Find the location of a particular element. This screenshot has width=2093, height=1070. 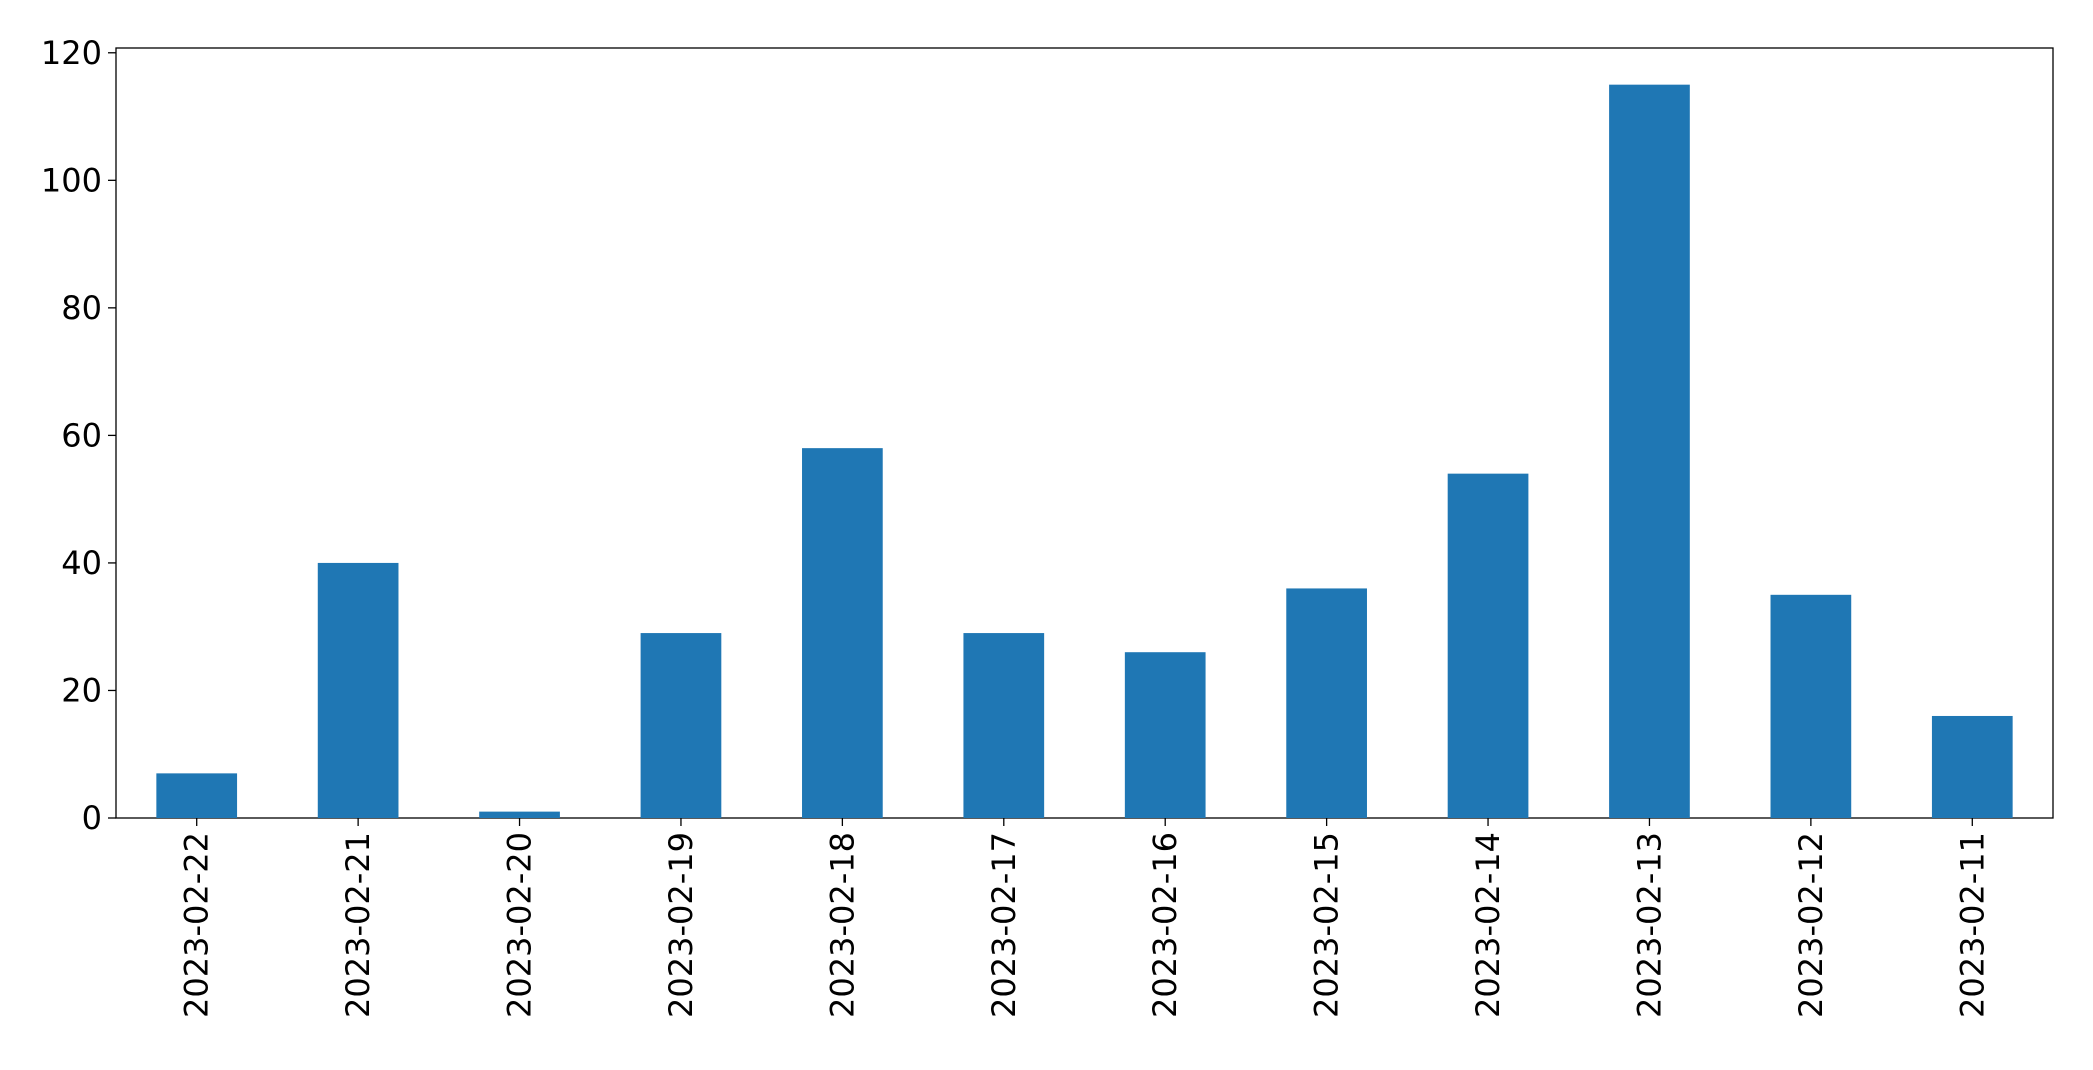

x-tick-label: 2023-02-16 is located at coordinates (1165, 925).